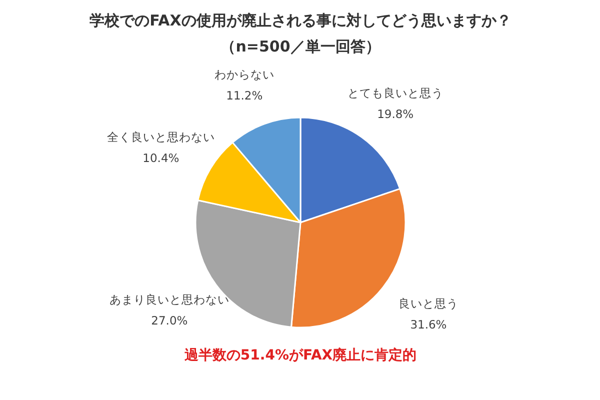  What do you see at coordinates (428, 324) in the screenshot?
I see `data-label: 31.6%` at bounding box center [428, 324].